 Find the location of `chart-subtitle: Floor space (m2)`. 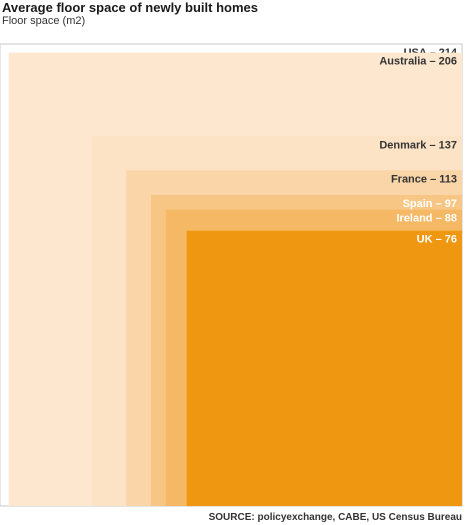

chart-subtitle: Floor space (m2) is located at coordinates (44, 21).